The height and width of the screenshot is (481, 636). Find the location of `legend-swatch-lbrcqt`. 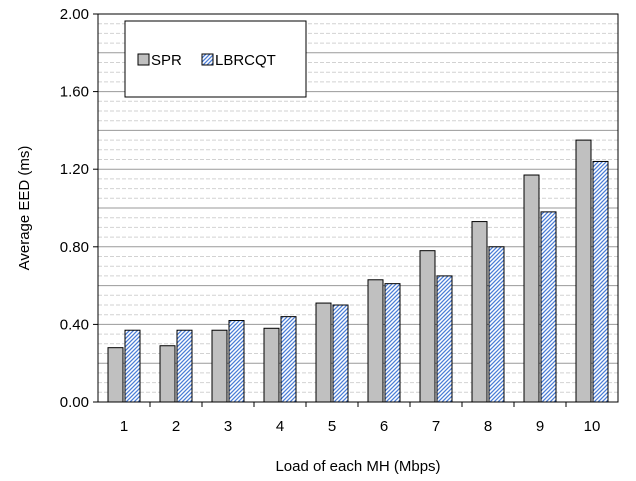

legend-swatch-lbrcqt is located at coordinates (207, 59).